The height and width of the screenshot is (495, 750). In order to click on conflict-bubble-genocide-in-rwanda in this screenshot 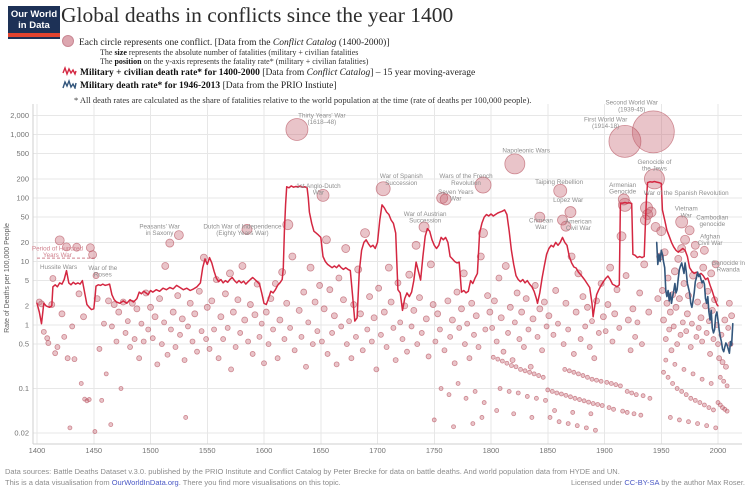, I will do `click(711, 273)`.